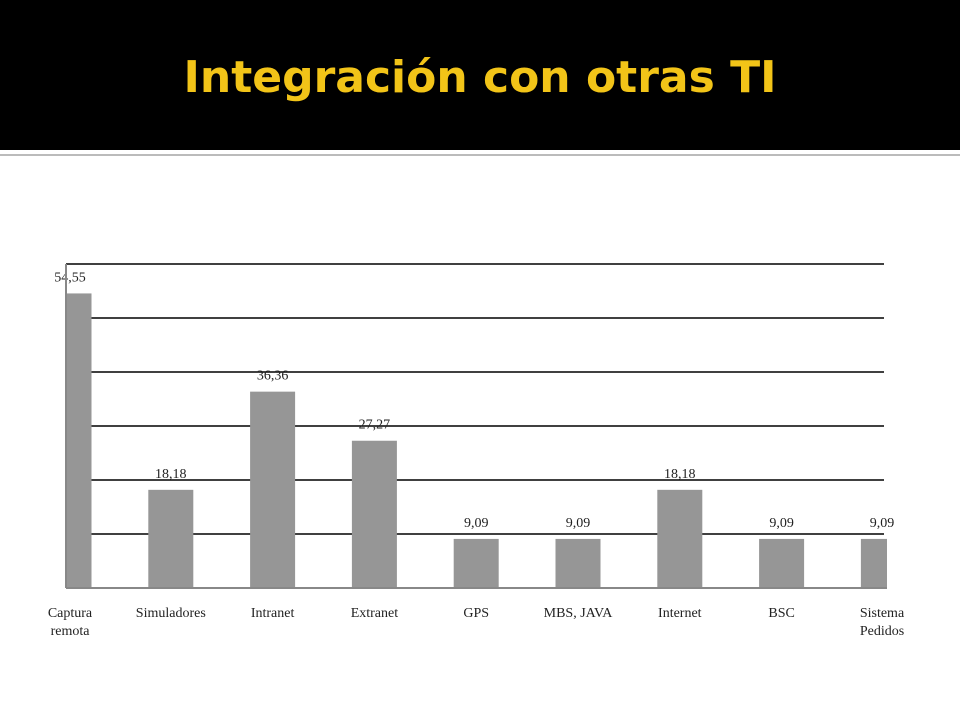 Image resolution: width=960 pixels, height=725 pixels. I want to click on x-tick-label: MBS, JAVA, so click(579, 613).